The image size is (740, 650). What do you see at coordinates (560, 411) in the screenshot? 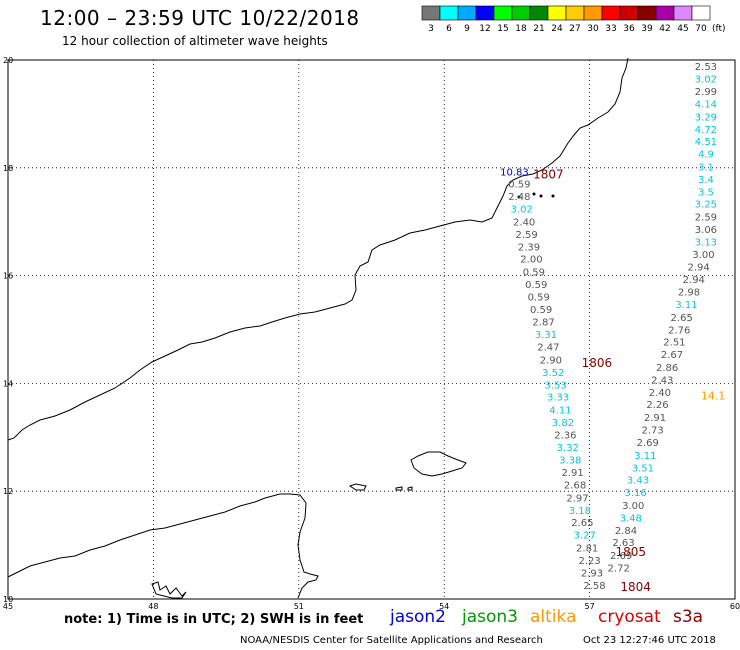
I see `wave-height-value: 4.11` at bounding box center [560, 411].